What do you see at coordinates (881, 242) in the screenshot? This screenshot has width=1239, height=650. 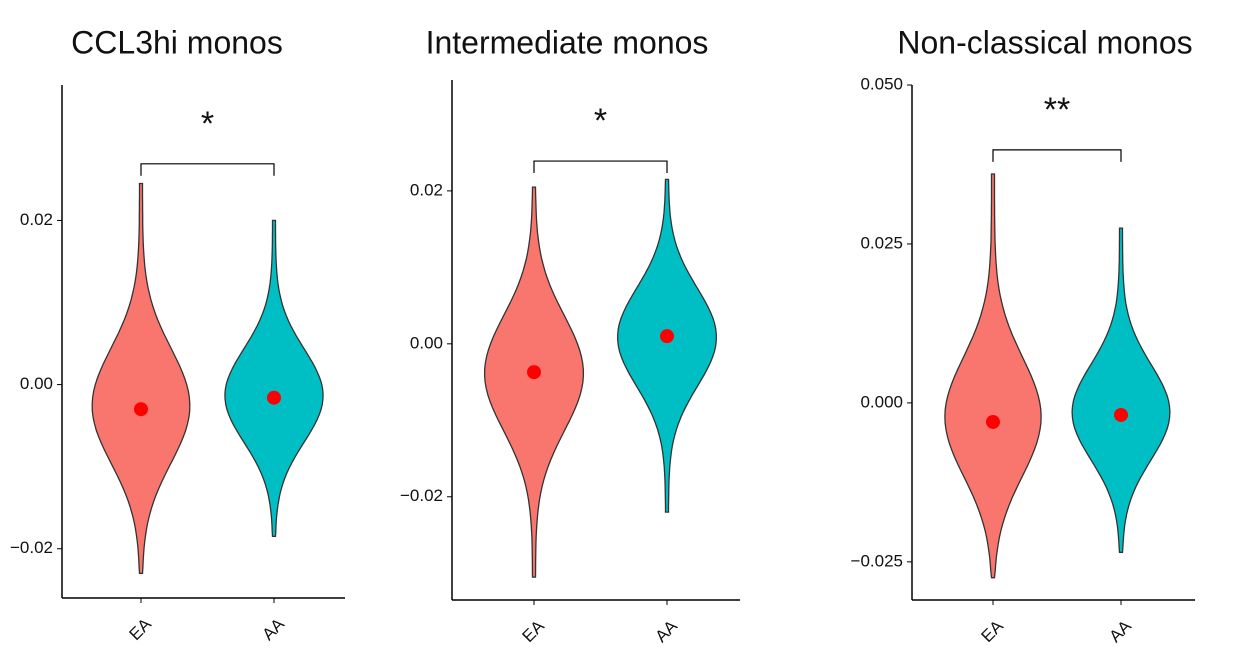 I see `y-tick-label: 0.025` at bounding box center [881, 242].